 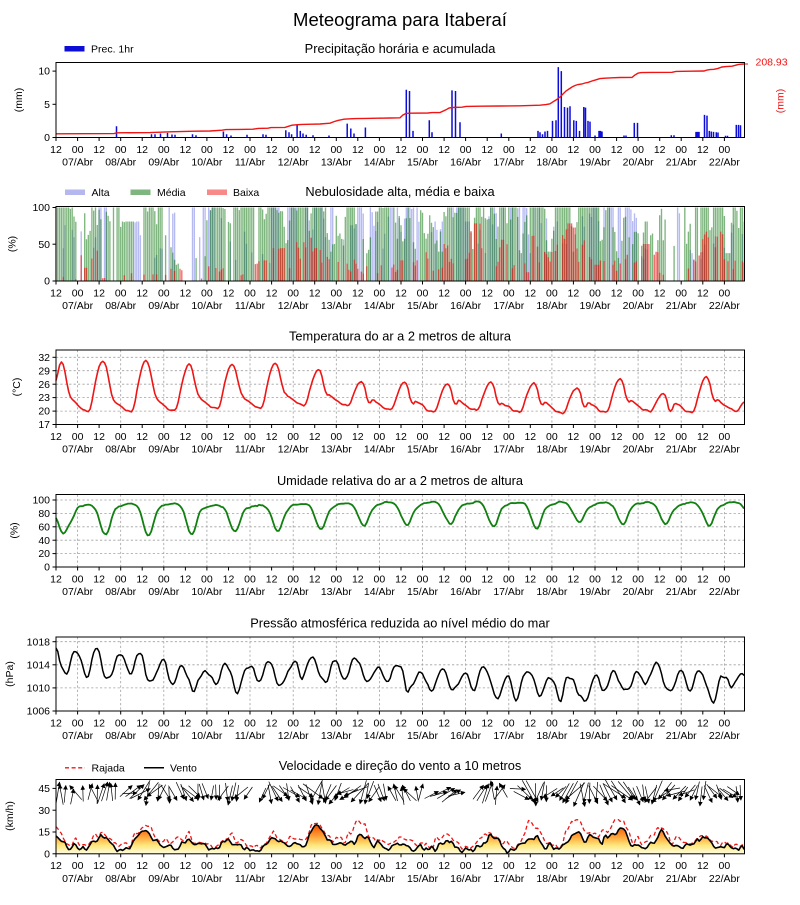 What do you see at coordinates (595, 450) in the screenshot?
I see `svg-text: 19/Abr` at bounding box center [595, 450].